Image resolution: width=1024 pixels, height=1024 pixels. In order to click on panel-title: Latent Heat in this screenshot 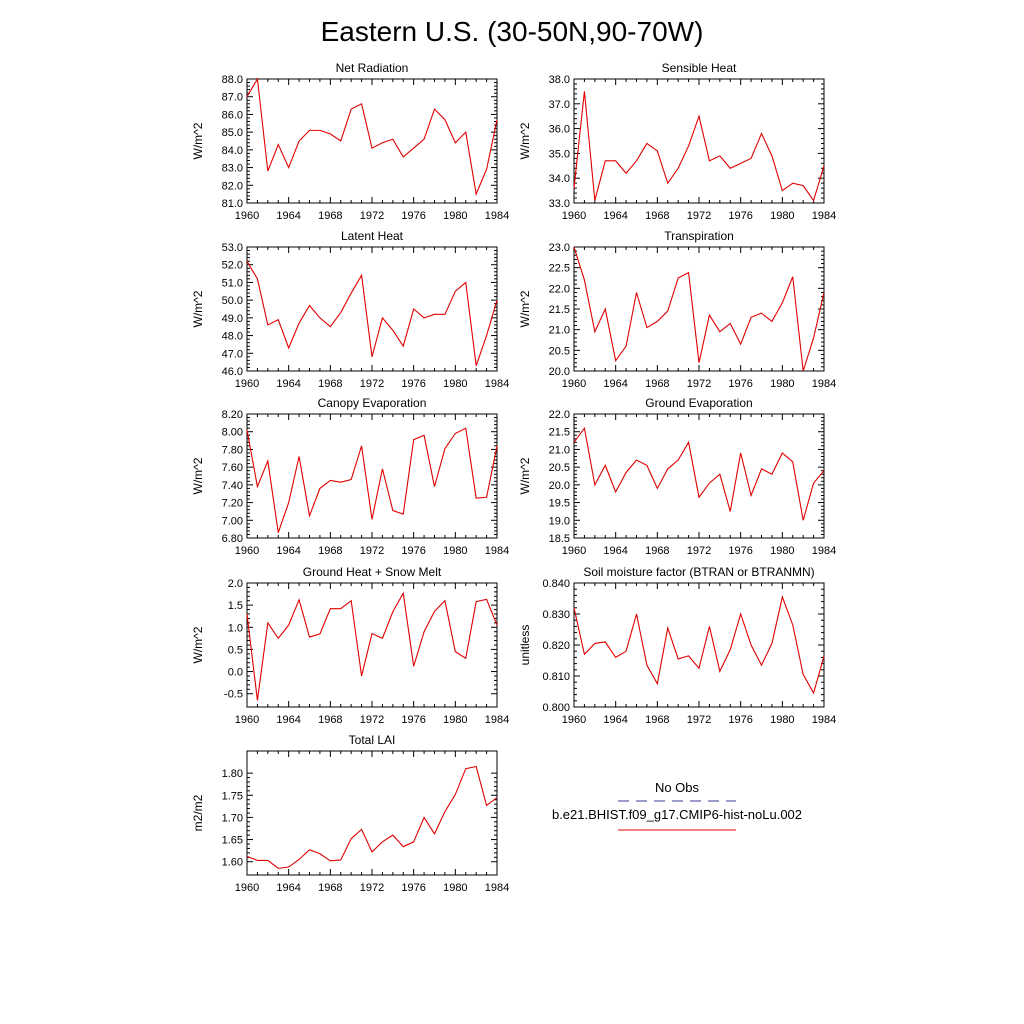, I will do `click(372, 236)`.